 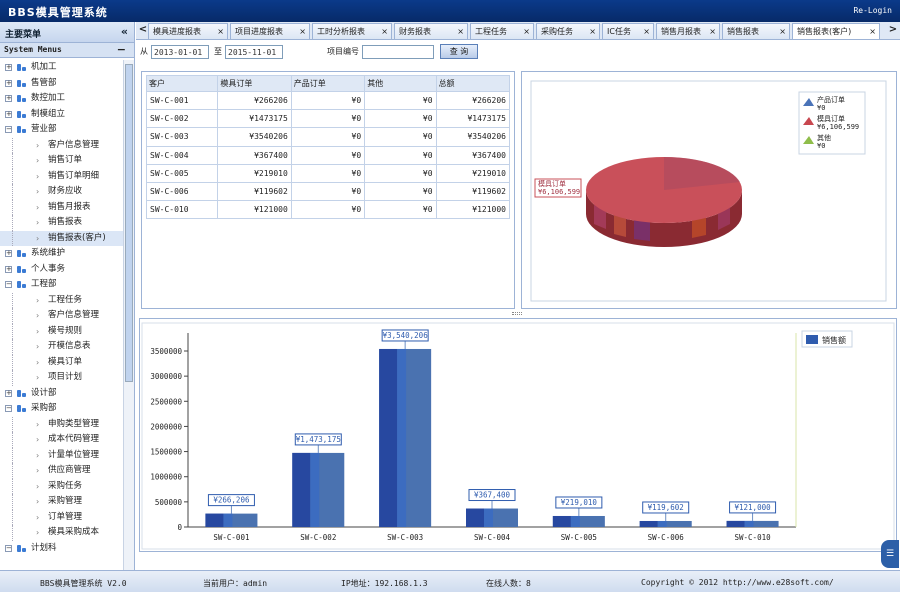 I want to click on tab: 销售月报表 ×, so click(x=688, y=31).